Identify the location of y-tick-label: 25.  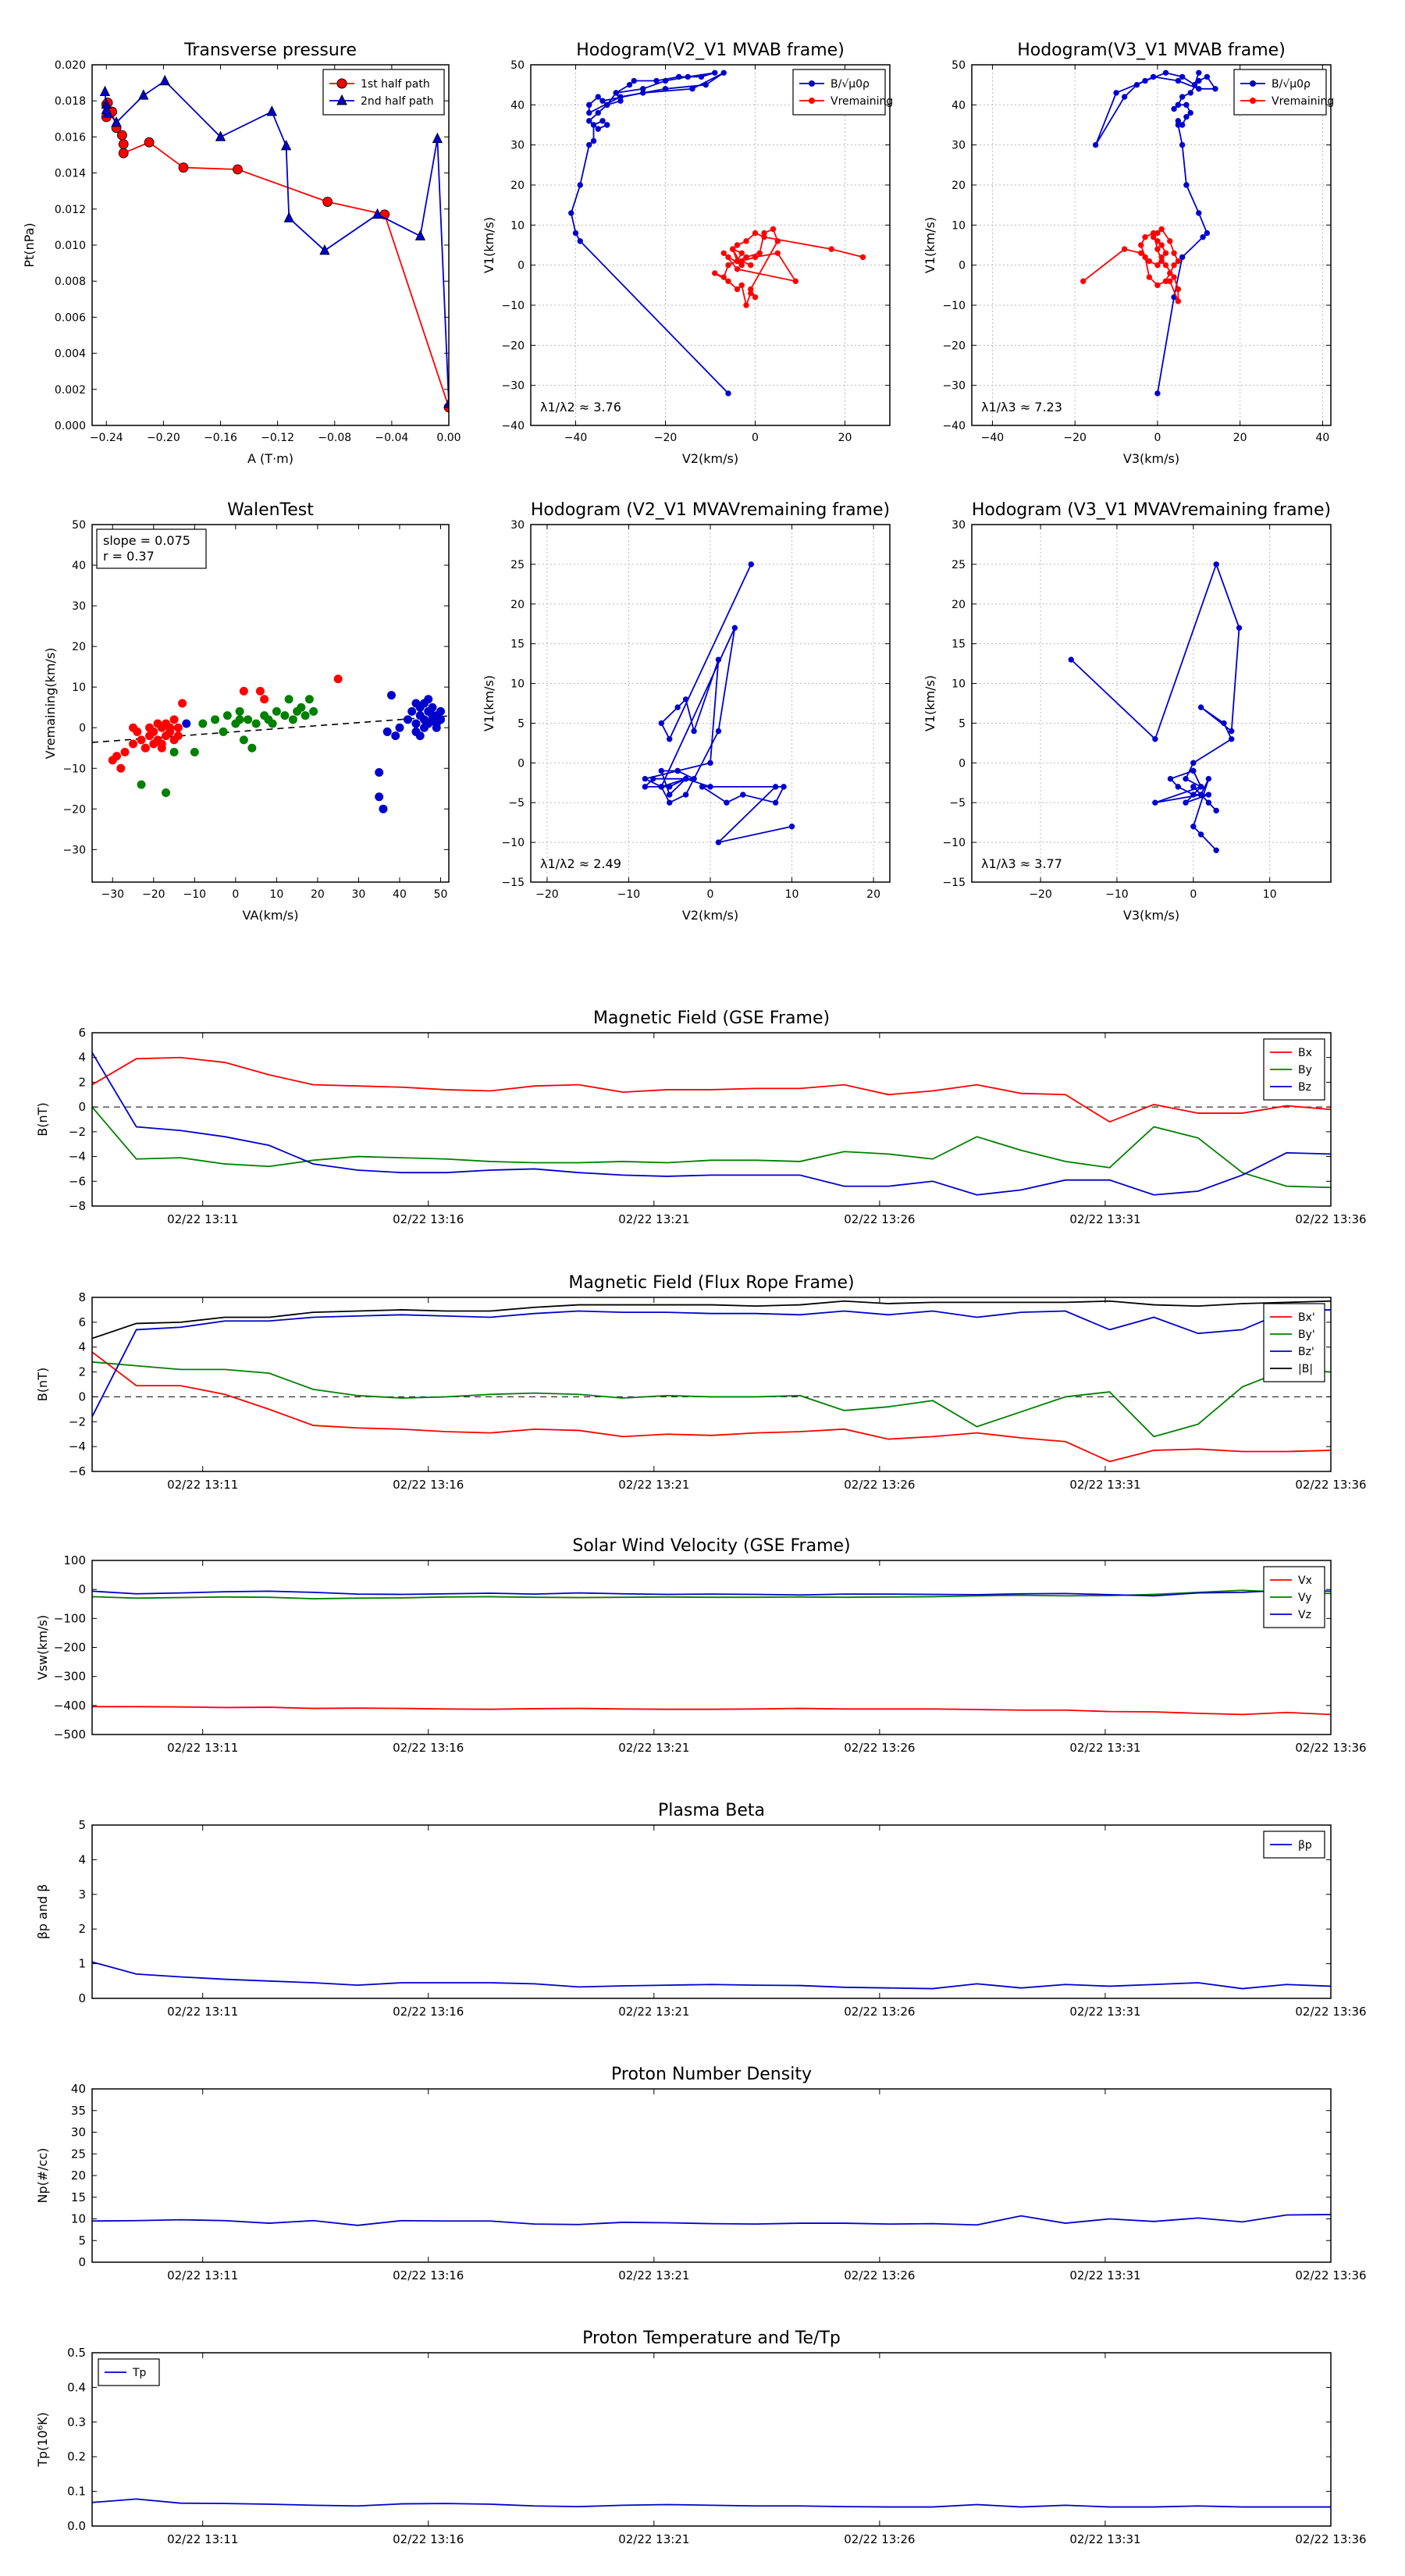
(78, 2154).